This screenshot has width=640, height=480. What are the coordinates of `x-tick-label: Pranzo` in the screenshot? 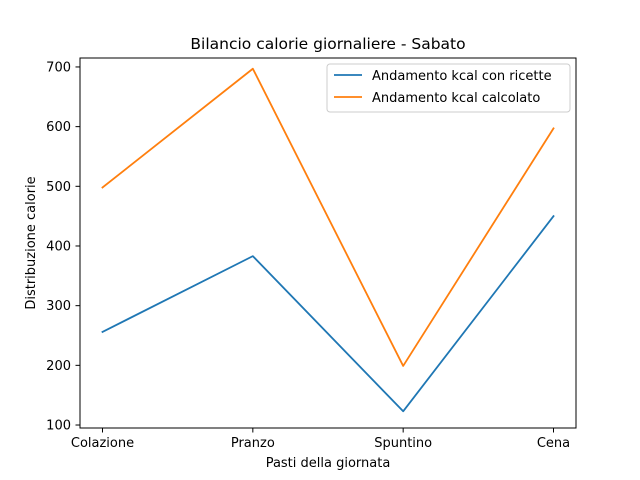 It's located at (253, 443).